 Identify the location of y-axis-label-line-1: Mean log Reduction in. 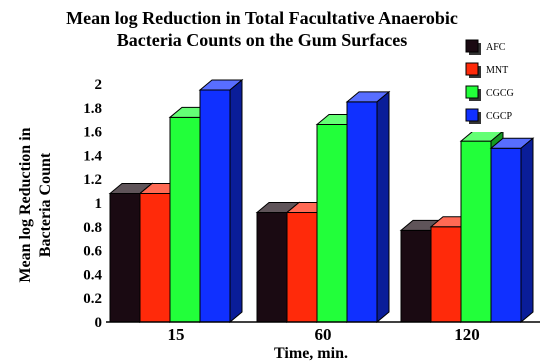
(25, 204).